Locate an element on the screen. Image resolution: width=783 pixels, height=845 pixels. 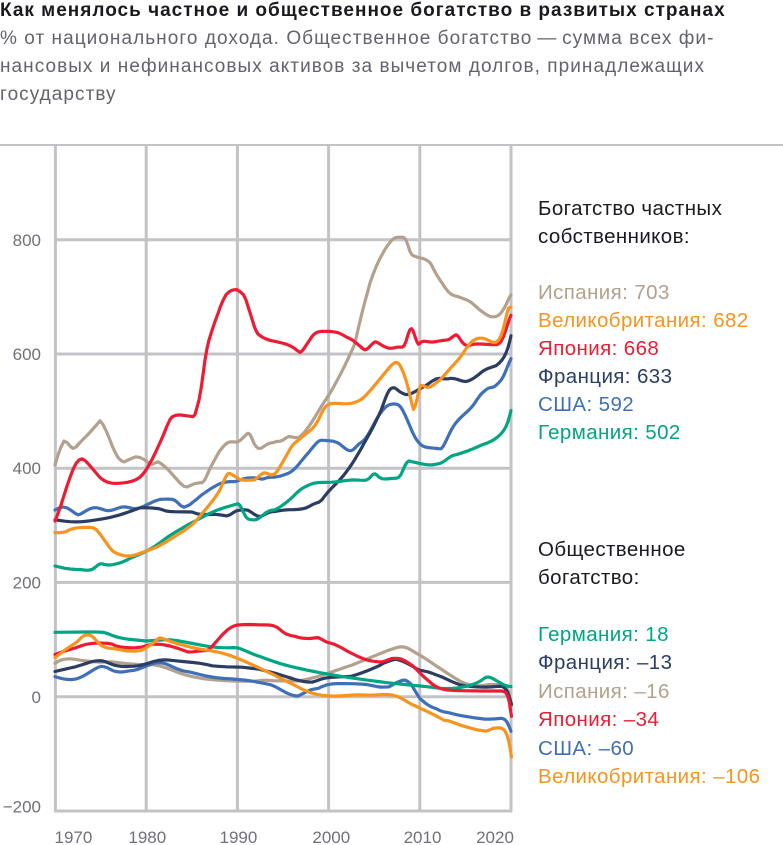
svg-text: 2000 is located at coordinates (331, 836).